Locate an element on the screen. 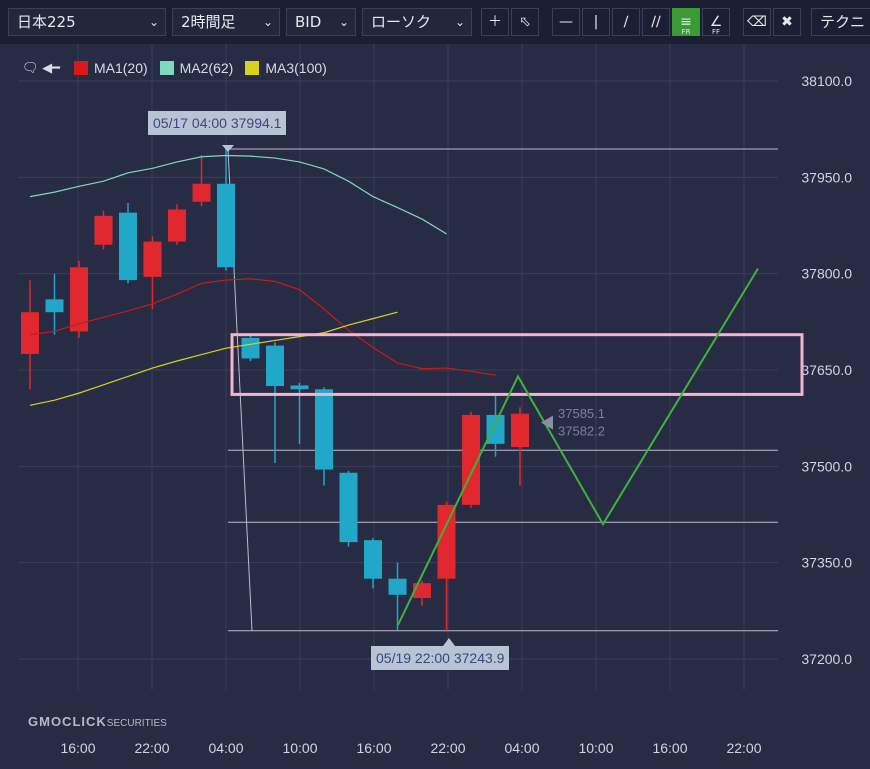  ma1-line is located at coordinates (262, 327).